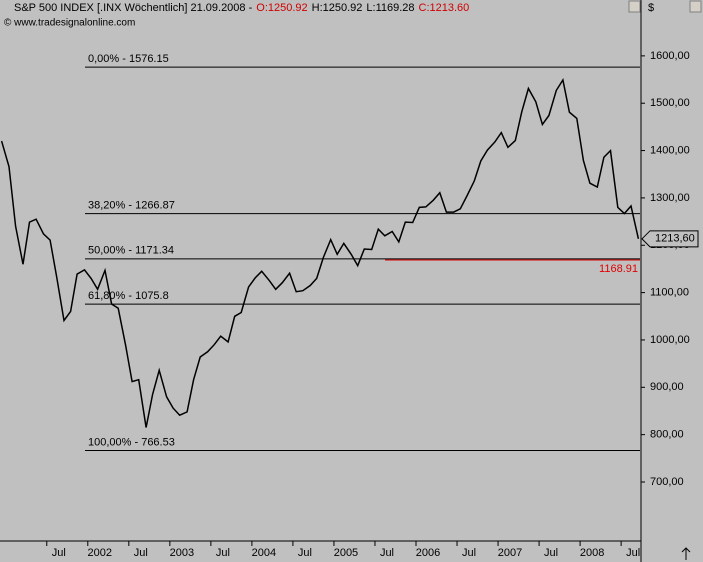 The image size is (703, 562). What do you see at coordinates (281, 8) in the screenshot?
I see `ohlc-value: O:1250.92` at bounding box center [281, 8].